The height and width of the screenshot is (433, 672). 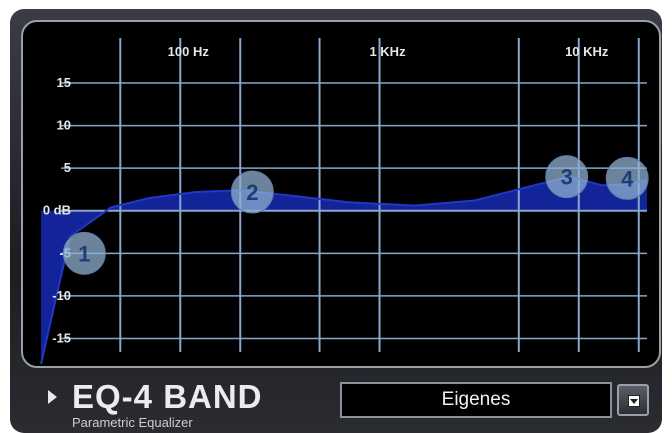 I want to click on band-handle-label: 3, so click(x=567, y=177).